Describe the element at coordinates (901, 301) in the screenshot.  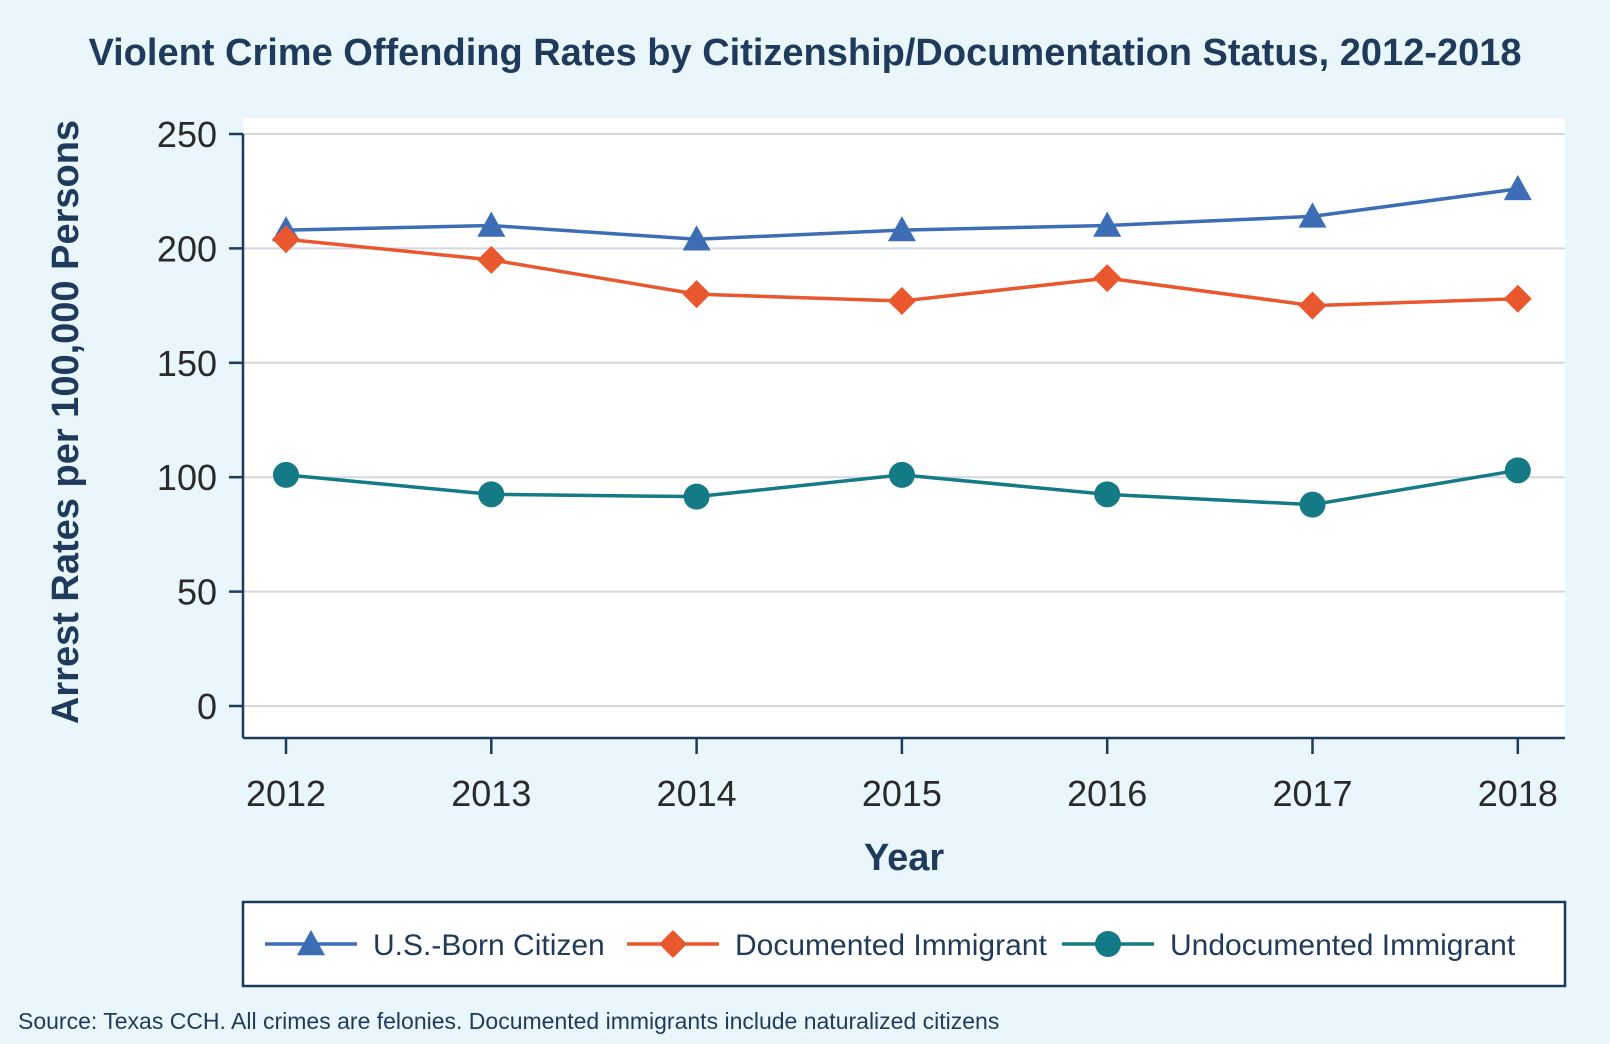
I see `point-documented-immigrant-2015` at that location.